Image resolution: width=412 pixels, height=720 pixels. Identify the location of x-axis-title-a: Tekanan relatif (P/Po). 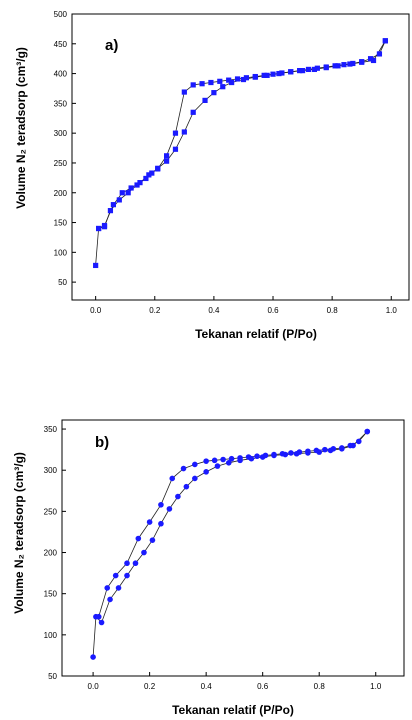
(256, 334).